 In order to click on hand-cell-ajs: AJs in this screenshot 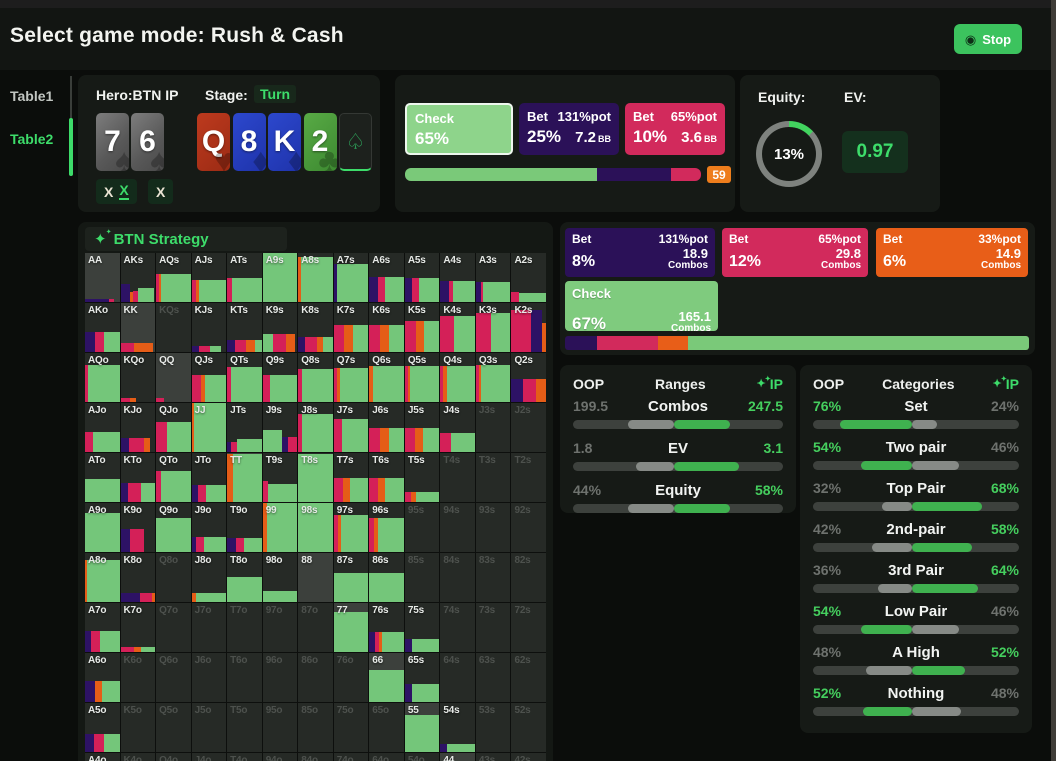, I will do `click(209, 277)`.